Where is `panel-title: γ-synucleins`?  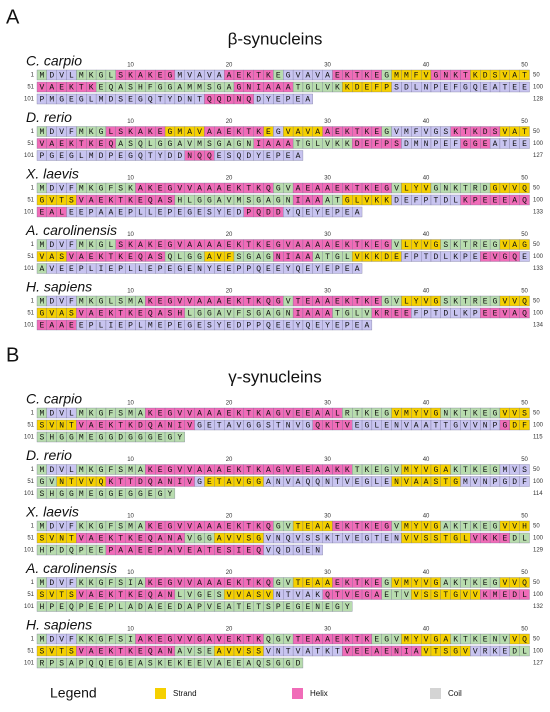
panel-title: γ-synucleins is located at coordinates (275, 376).